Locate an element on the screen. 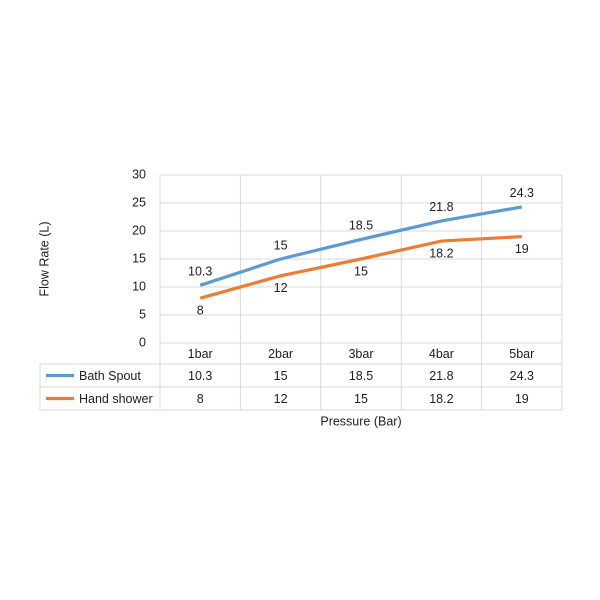  y-tick-label: 15 is located at coordinates (139, 258).